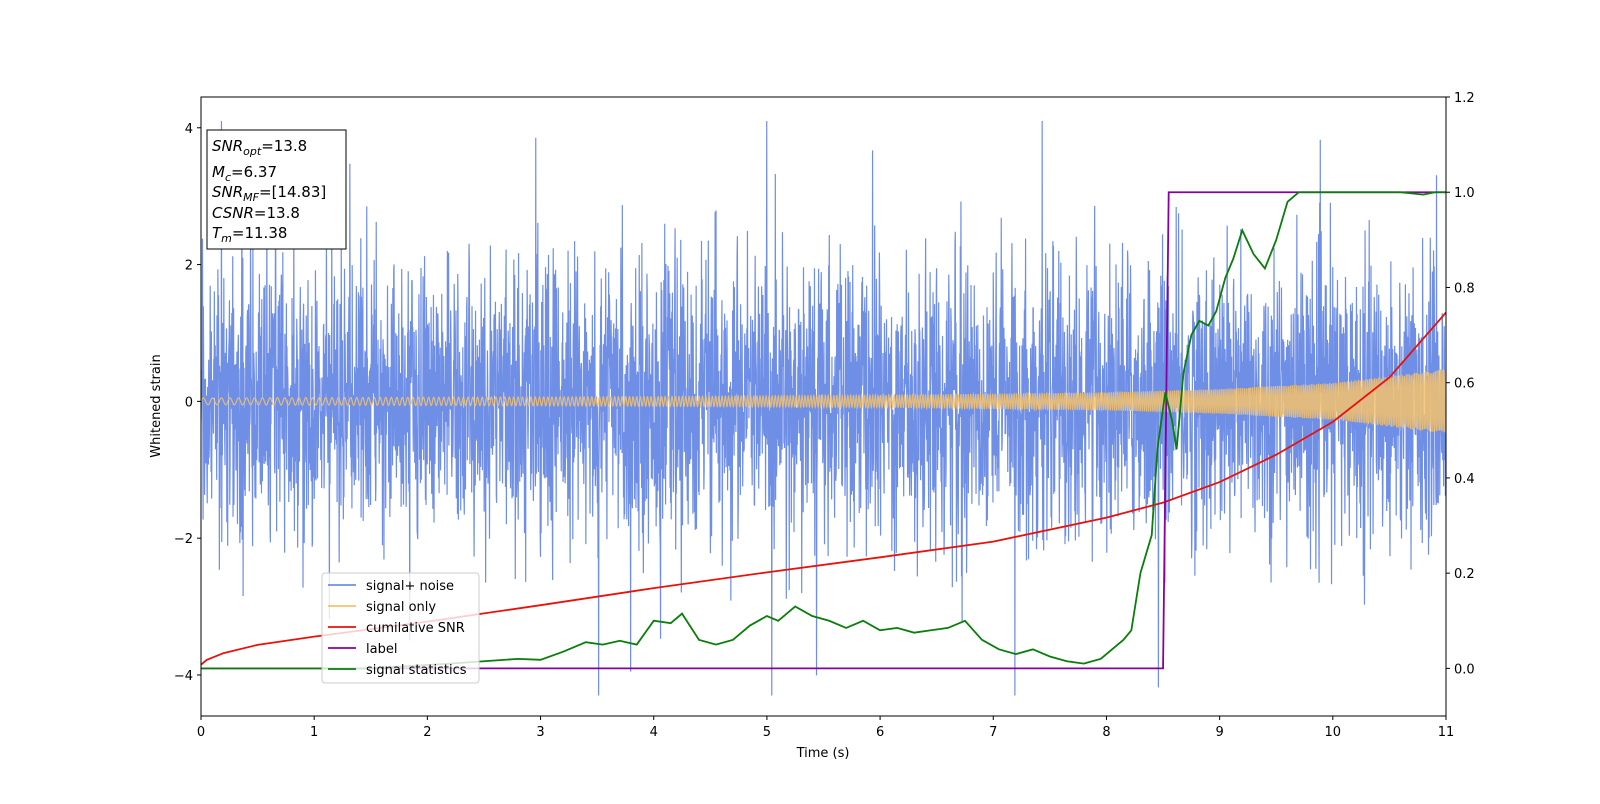 Image resolution: width=1600 pixels, height=804 pixels. What do you see at coordinates (1464, 288) in the screenshot?
I see `y2-tick-label: 0.8` at bounding box center [1464, 288].